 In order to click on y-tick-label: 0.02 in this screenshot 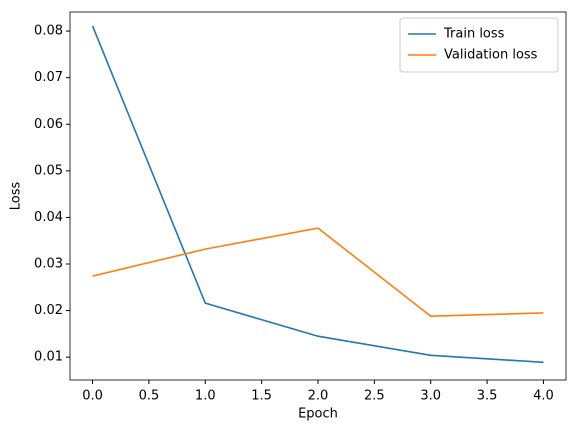, I will do `click(48, 310)`.